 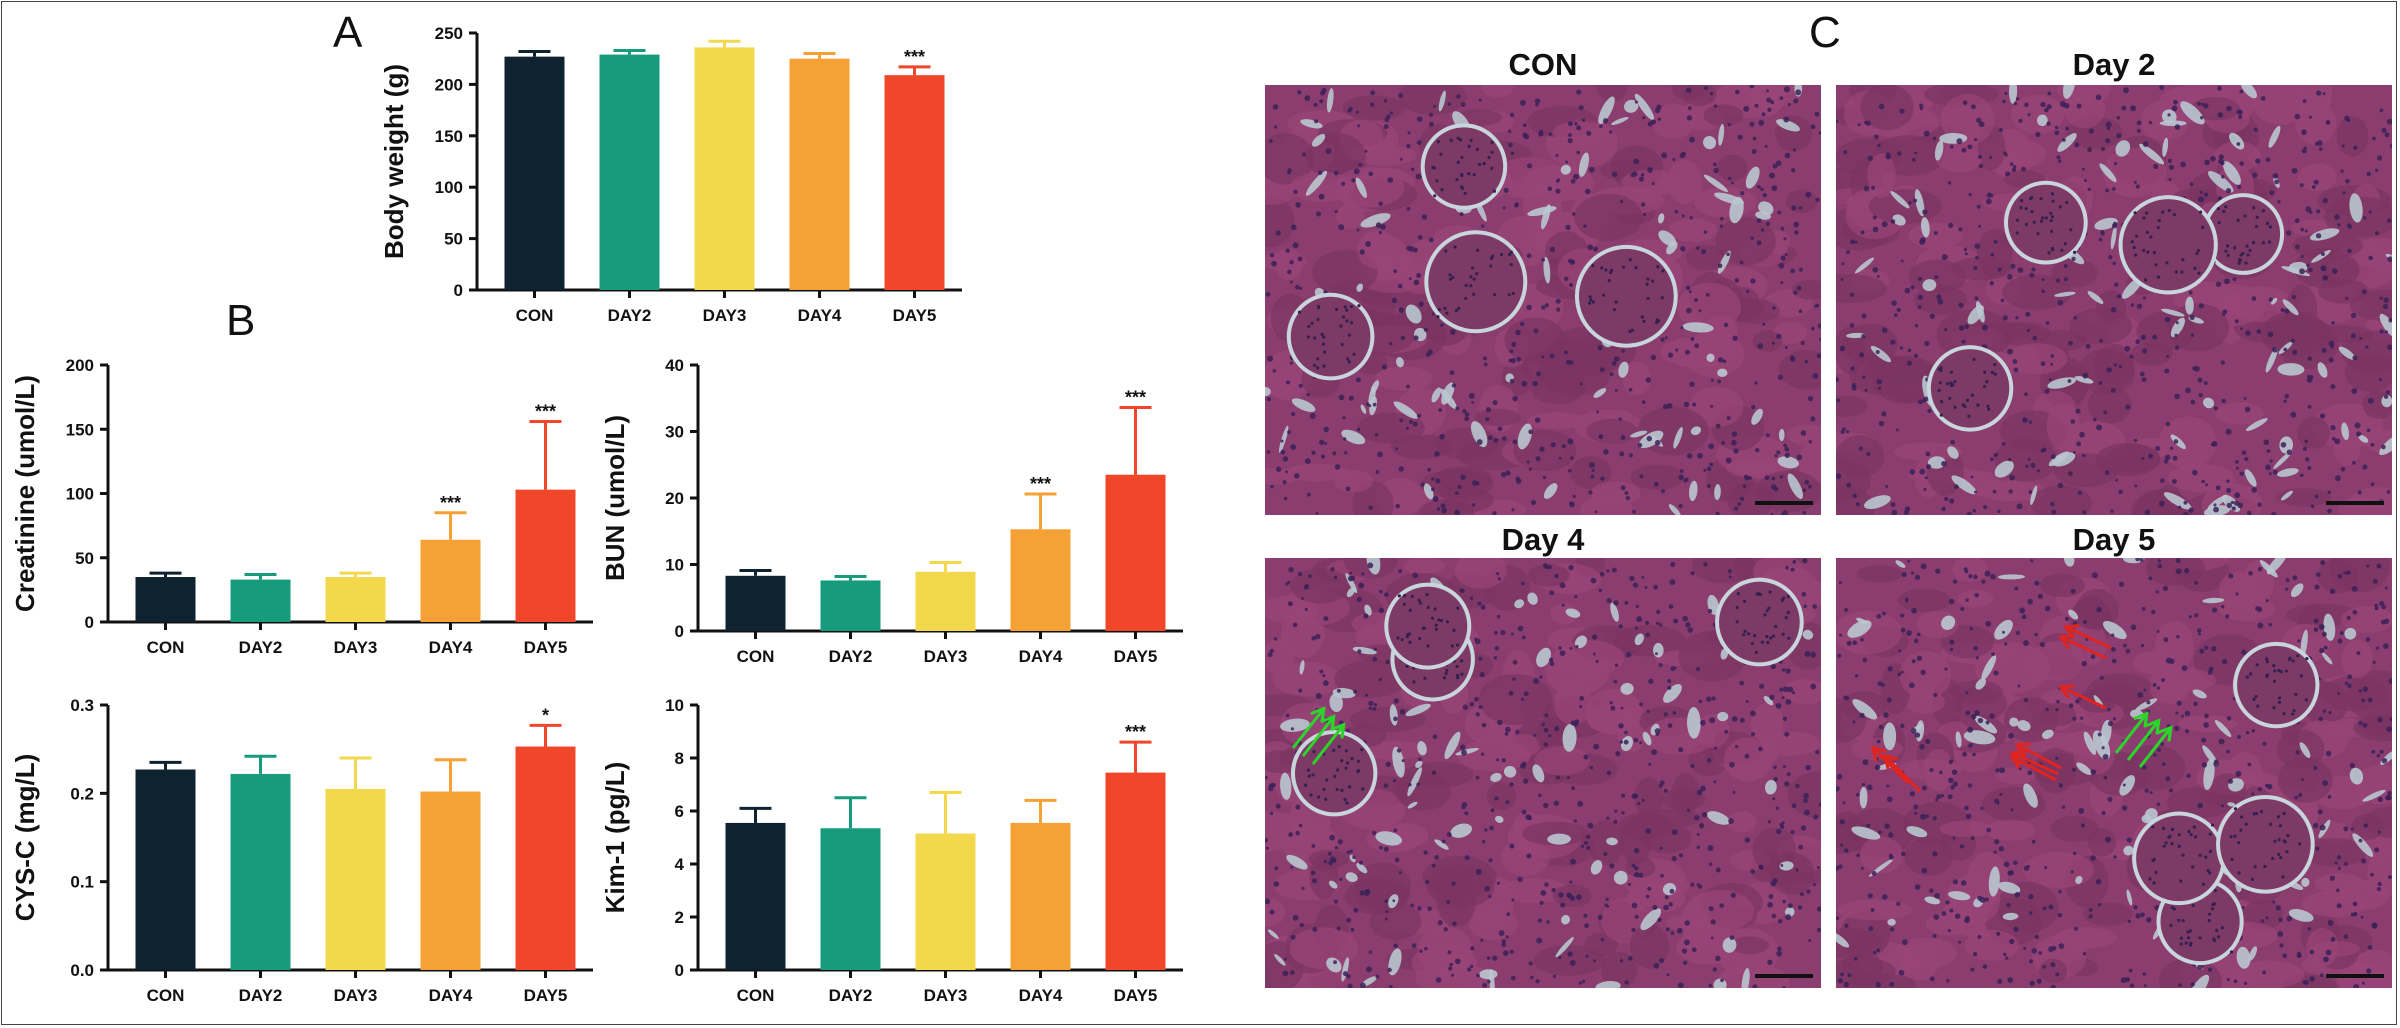 I want to click on x-tick-label: DAY2, so click(x=851, y=995).